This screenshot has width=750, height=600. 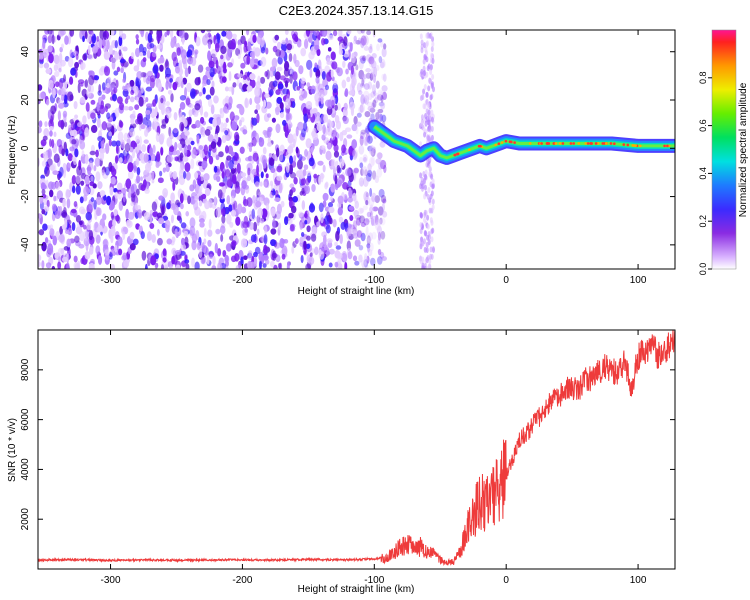 I want to click on colorbar-tick-label: 0.2, so click(x=703, y=221).